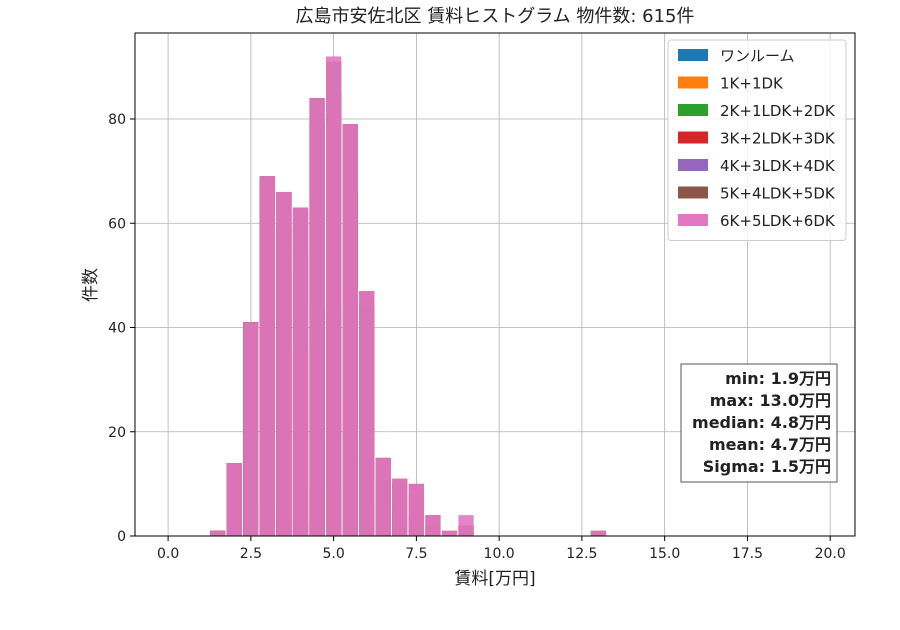 This screenshot has width=900, height=630. I want to click on stats-line: max: 13.0万円, so click(770, 400).